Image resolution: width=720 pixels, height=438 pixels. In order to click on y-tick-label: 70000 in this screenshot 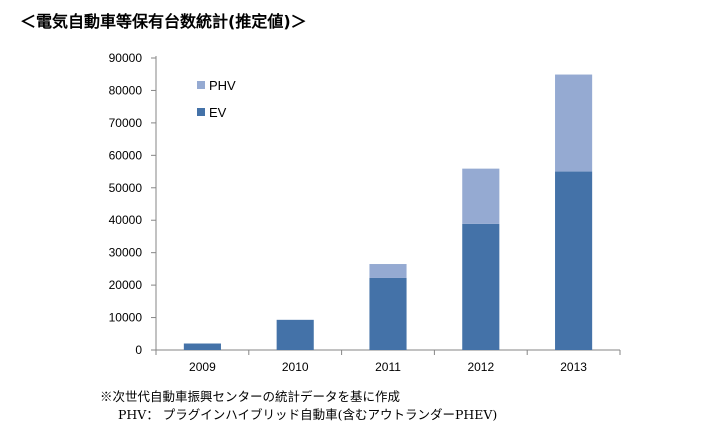, I will do `click(126, 123)`.